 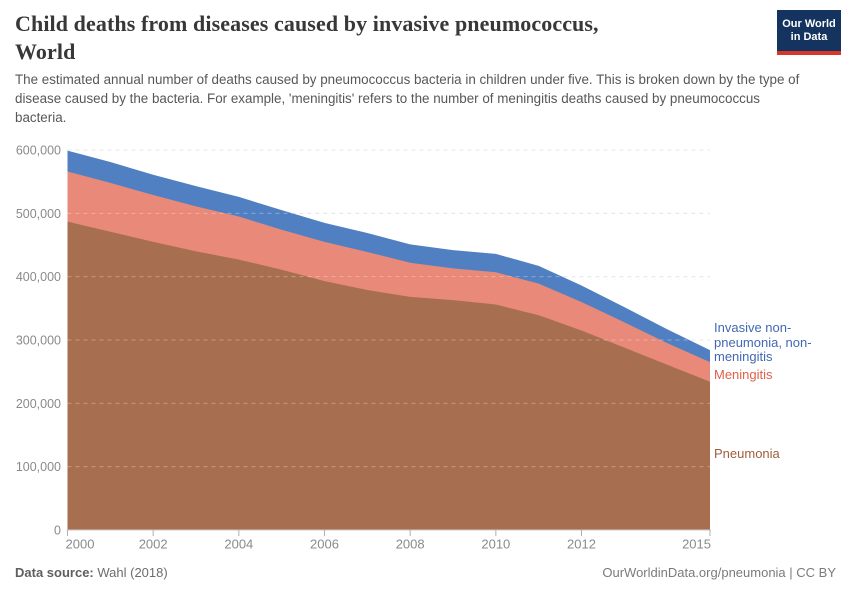 What do you see at coordinates (696, 544) in the screenshot?
I see `x-tick-label: 2015` at bounding box center [696, 544].